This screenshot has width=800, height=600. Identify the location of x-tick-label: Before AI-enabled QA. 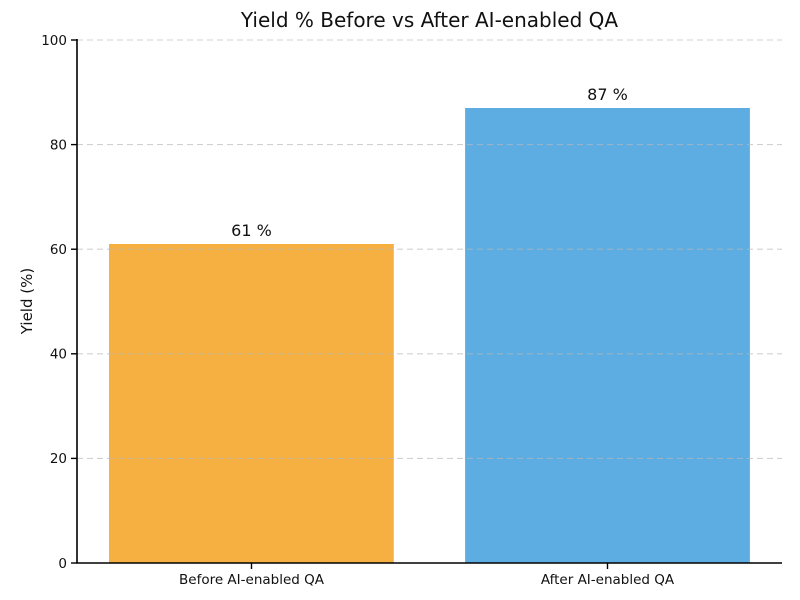
(252, 580).